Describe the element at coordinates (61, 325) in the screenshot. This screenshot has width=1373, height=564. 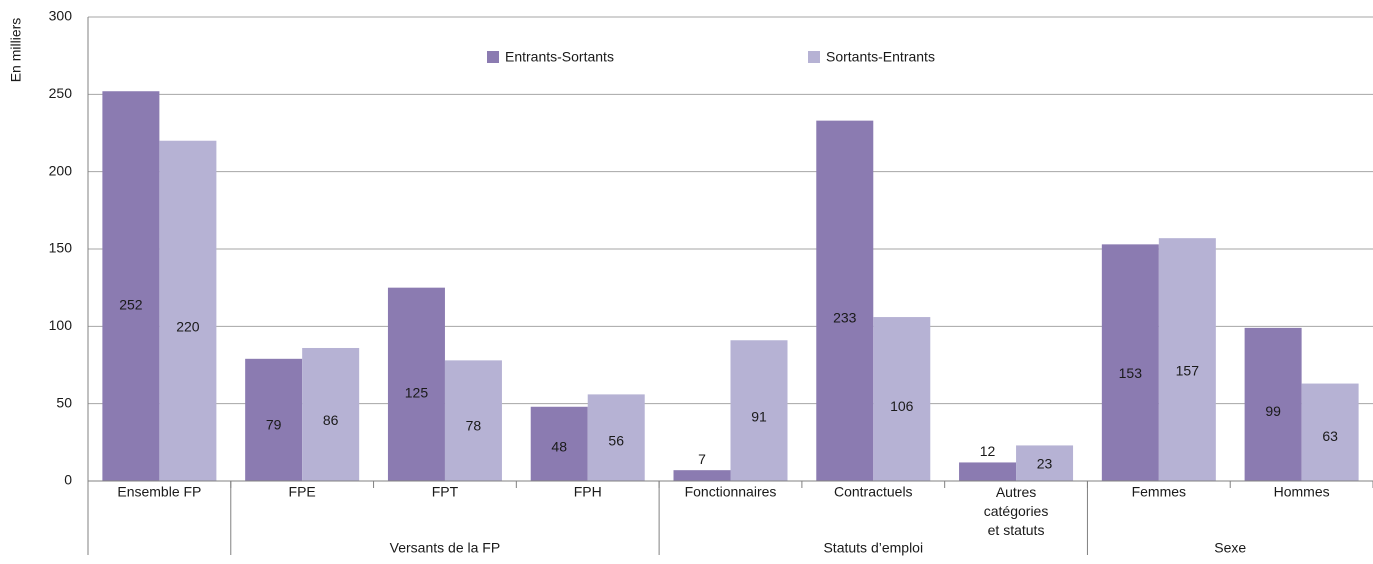
I see `y-tick-label: 100` at that location.